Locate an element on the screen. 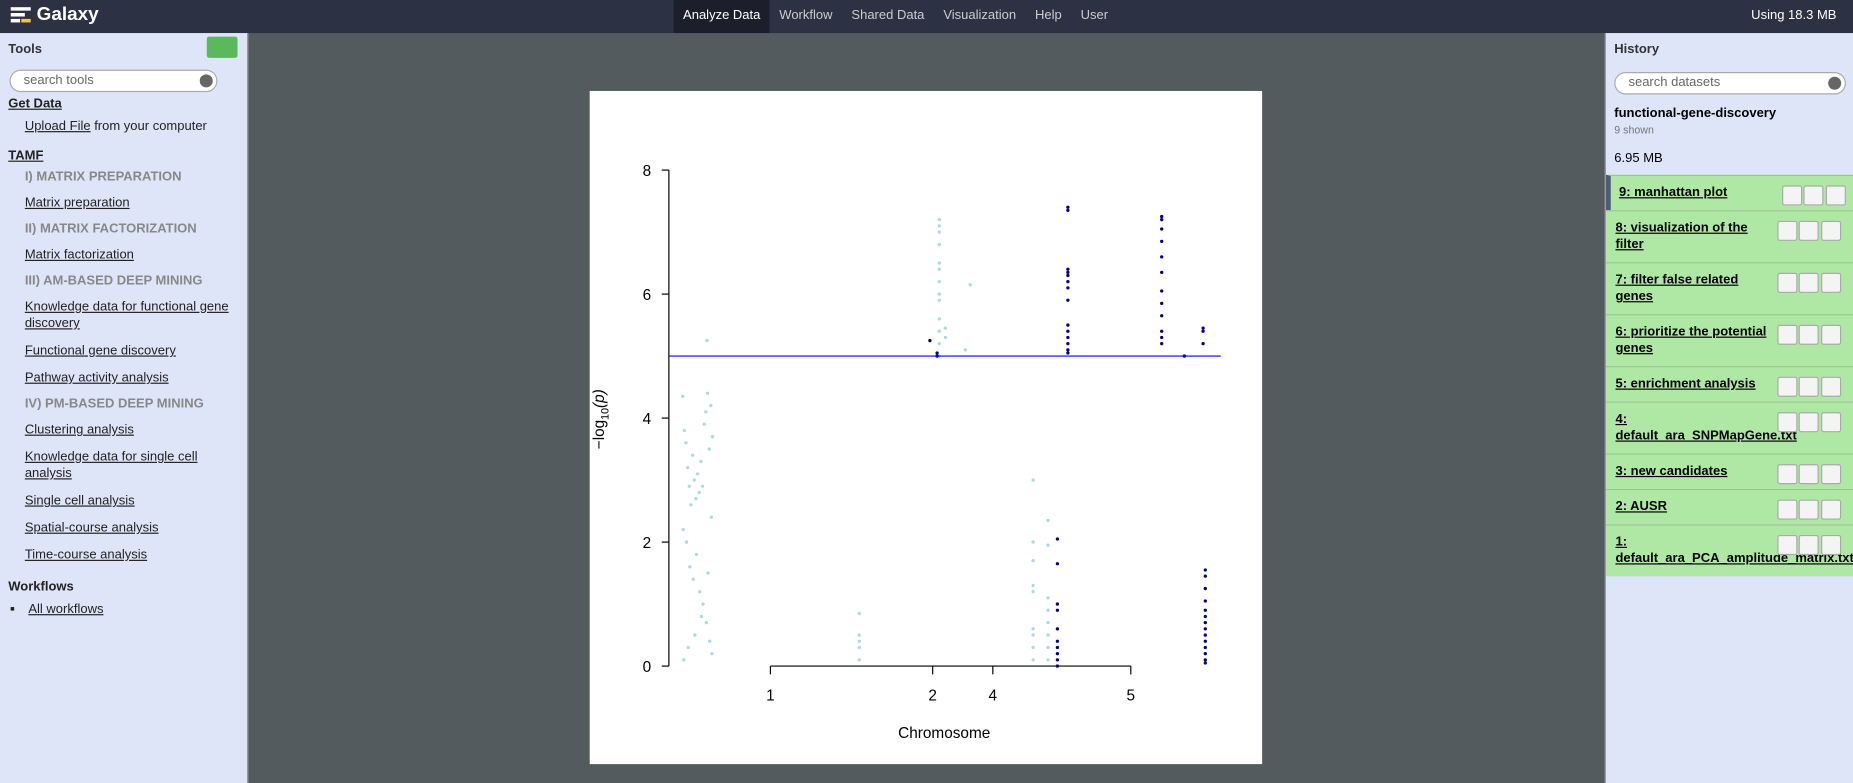  menu-item: Help is located at coordinates (1048, 15).